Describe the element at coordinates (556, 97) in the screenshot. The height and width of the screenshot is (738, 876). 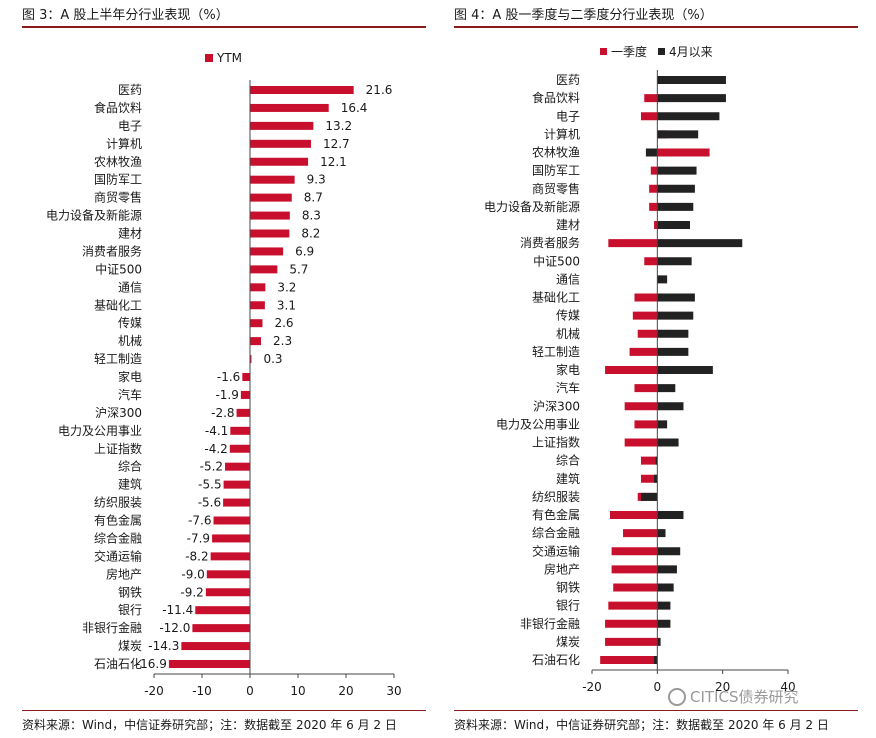
I see `category-label: 食品饮料` at that location.